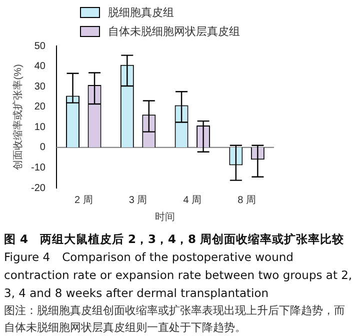 The height and width of the screenshot is (336, 359). I want to click on y-tick-label: 50, so click(40, 46).